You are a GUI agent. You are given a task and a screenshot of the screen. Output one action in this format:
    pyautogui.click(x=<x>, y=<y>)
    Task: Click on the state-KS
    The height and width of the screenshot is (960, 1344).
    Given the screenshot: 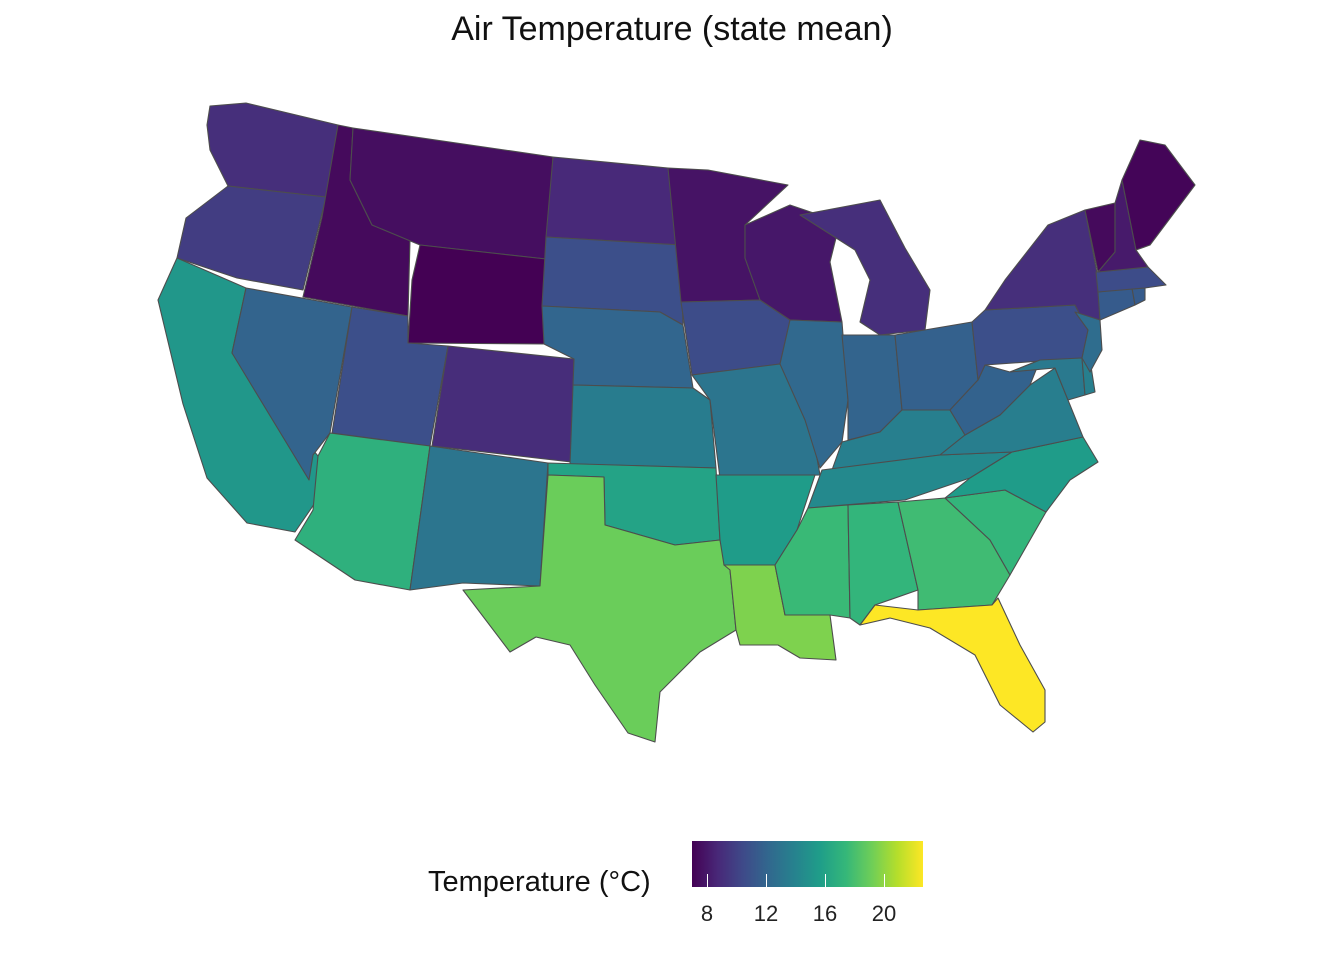 What is the action you would take?
    pyautogui.click(x=643, y=426)
    